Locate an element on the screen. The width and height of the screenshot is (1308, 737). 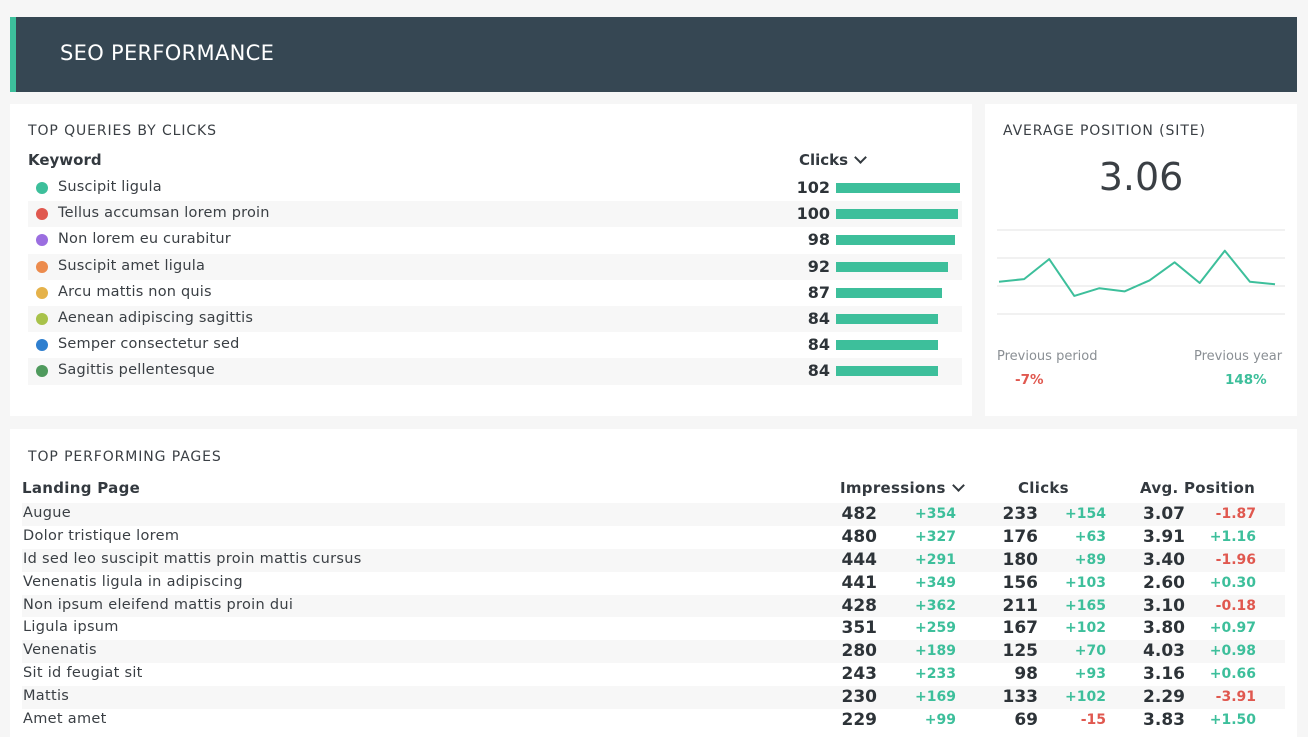
query-row: Suscipit ligula 102 is located at coordinates (495, 188).